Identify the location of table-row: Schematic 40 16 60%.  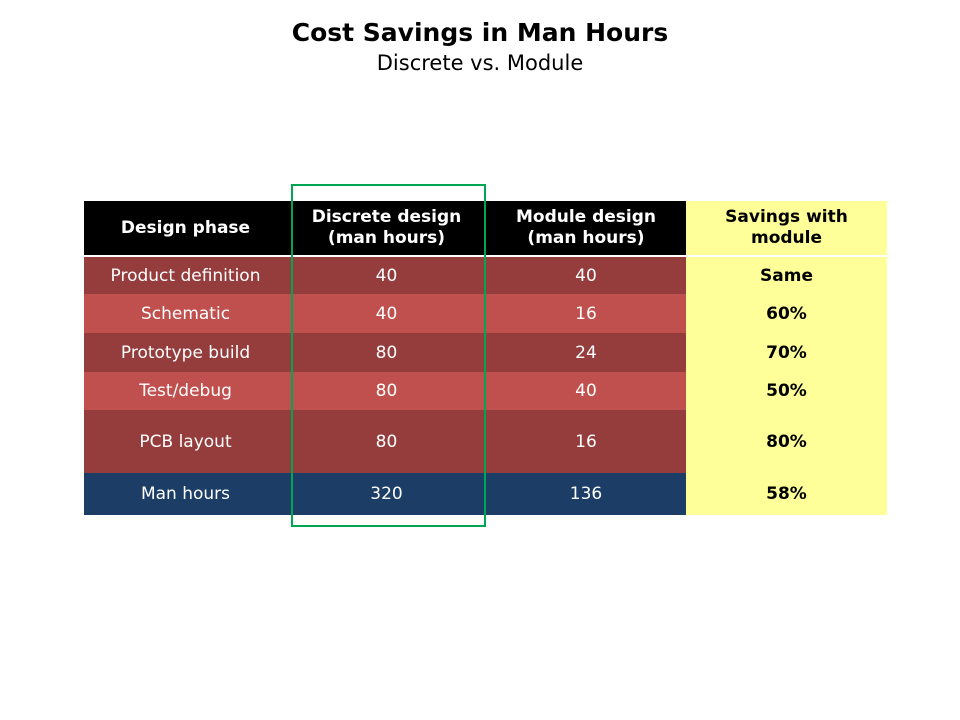
(485, 313).